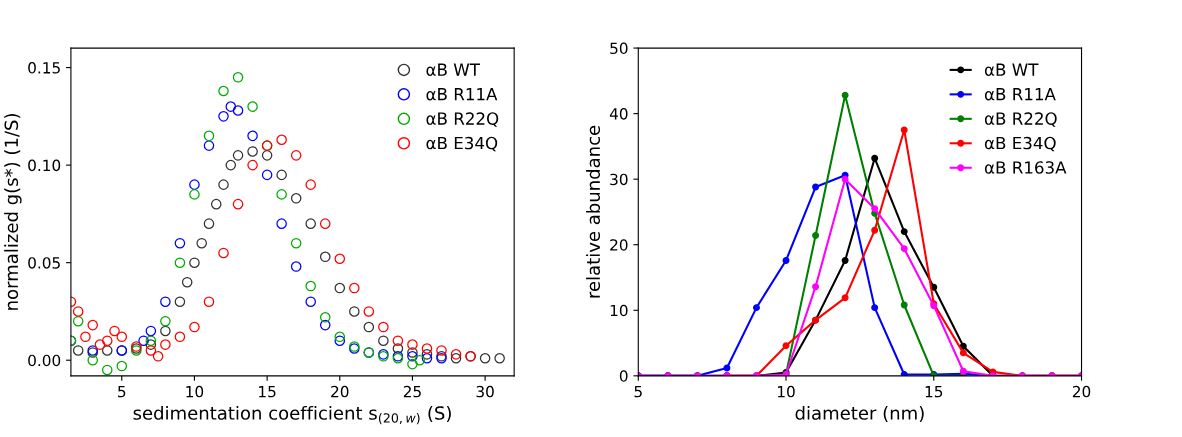 This screenshot has width=1182, height=437. I want to click on y-tick-label: 0.15, so click(44, 68).